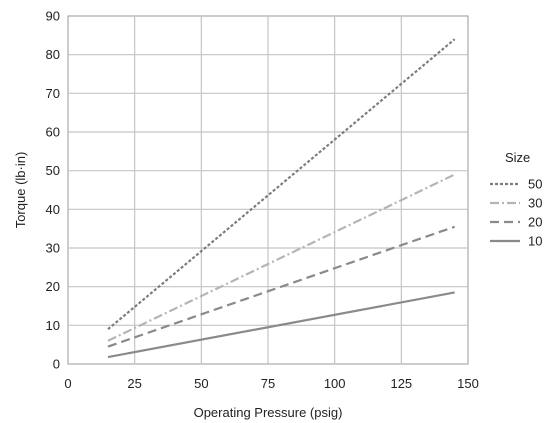 The width and height of the screenshot is (558, 423). Describe the element at coordinates (20, 190) in the screenshot. I see `y-axis-title: Torque (lb·in)` at that location.